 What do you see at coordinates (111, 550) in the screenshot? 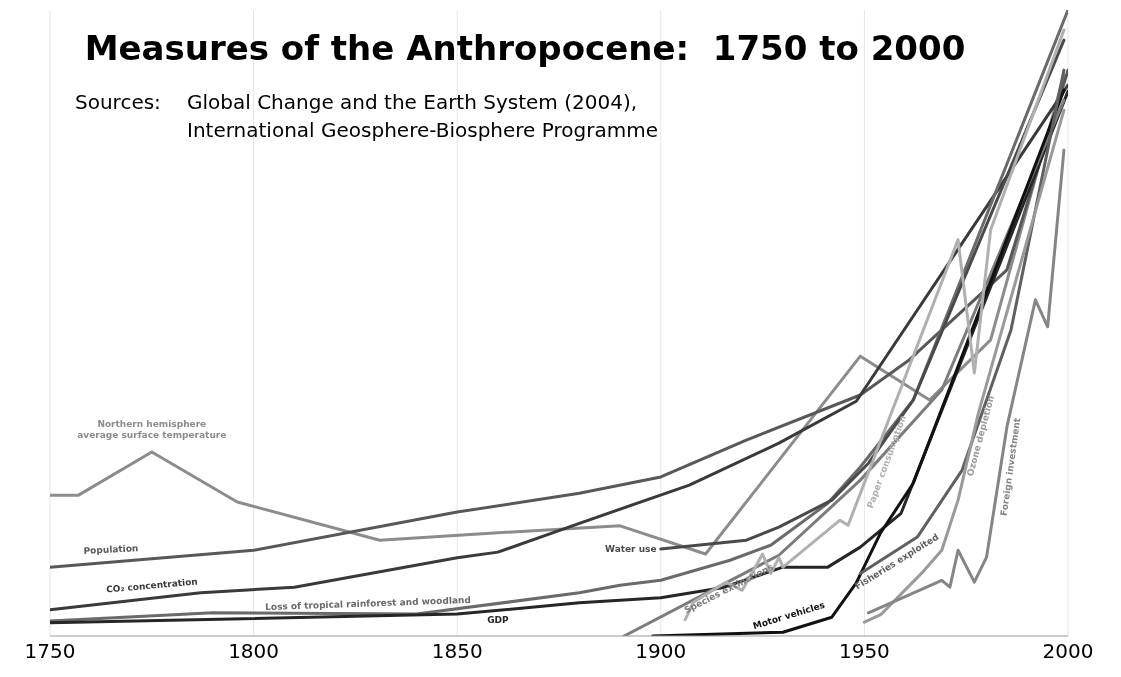
I see `series-label: Population` at bounding box center [111, 550].